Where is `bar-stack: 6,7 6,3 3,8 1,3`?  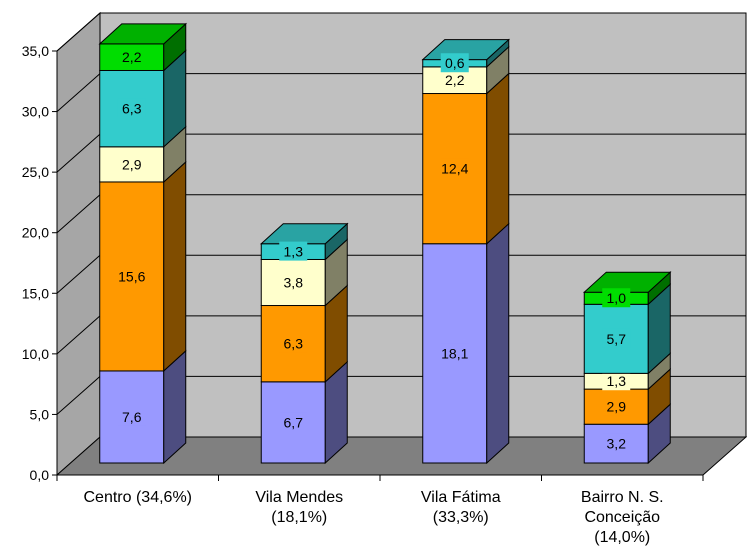 bar-stack: 6,7 6,3 3,8 1,3 is located at coordinates (304, 343).